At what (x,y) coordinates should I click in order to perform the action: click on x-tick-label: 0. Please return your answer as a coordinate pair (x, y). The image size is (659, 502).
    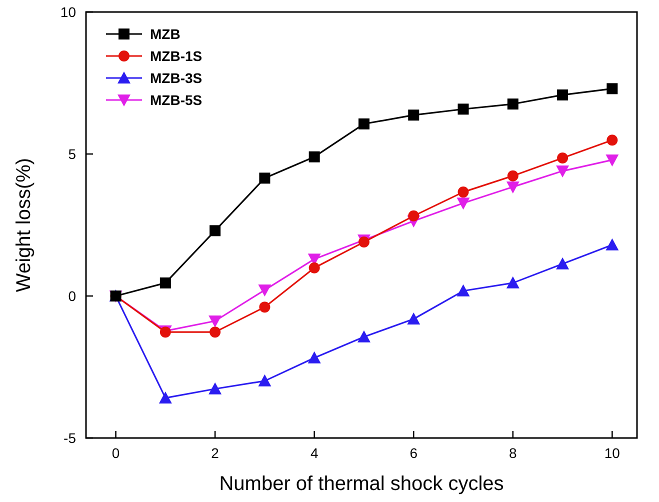
    Looking at the image, I should click on (116, 453).